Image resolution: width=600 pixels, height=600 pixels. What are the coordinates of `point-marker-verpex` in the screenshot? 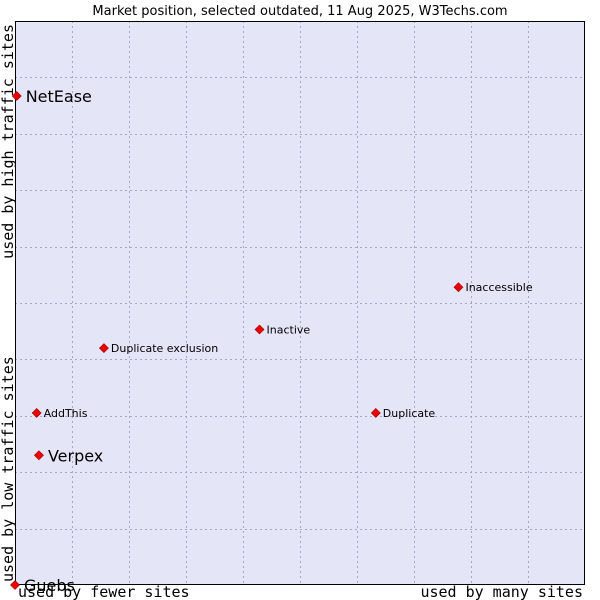 It's located at (39, 455).